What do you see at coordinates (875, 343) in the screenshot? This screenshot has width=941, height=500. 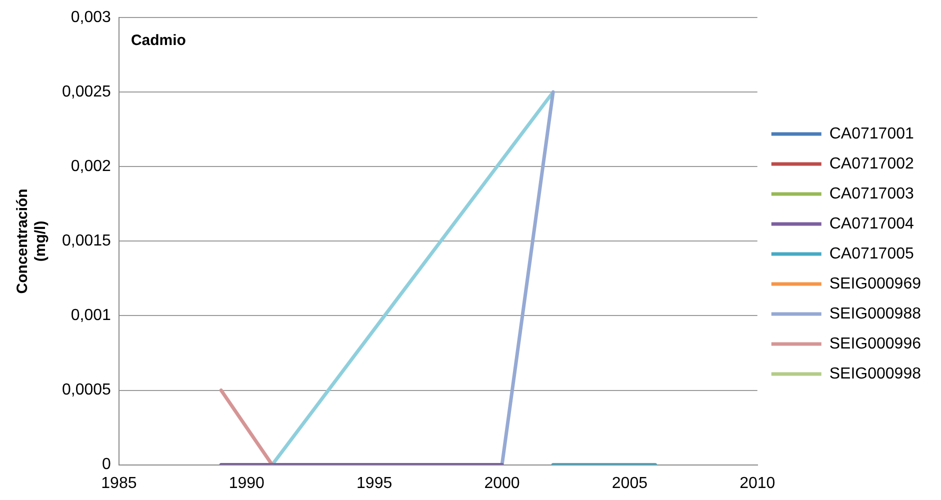 I see `legend-label: SEIG000996` at bounding box center [875, 343].